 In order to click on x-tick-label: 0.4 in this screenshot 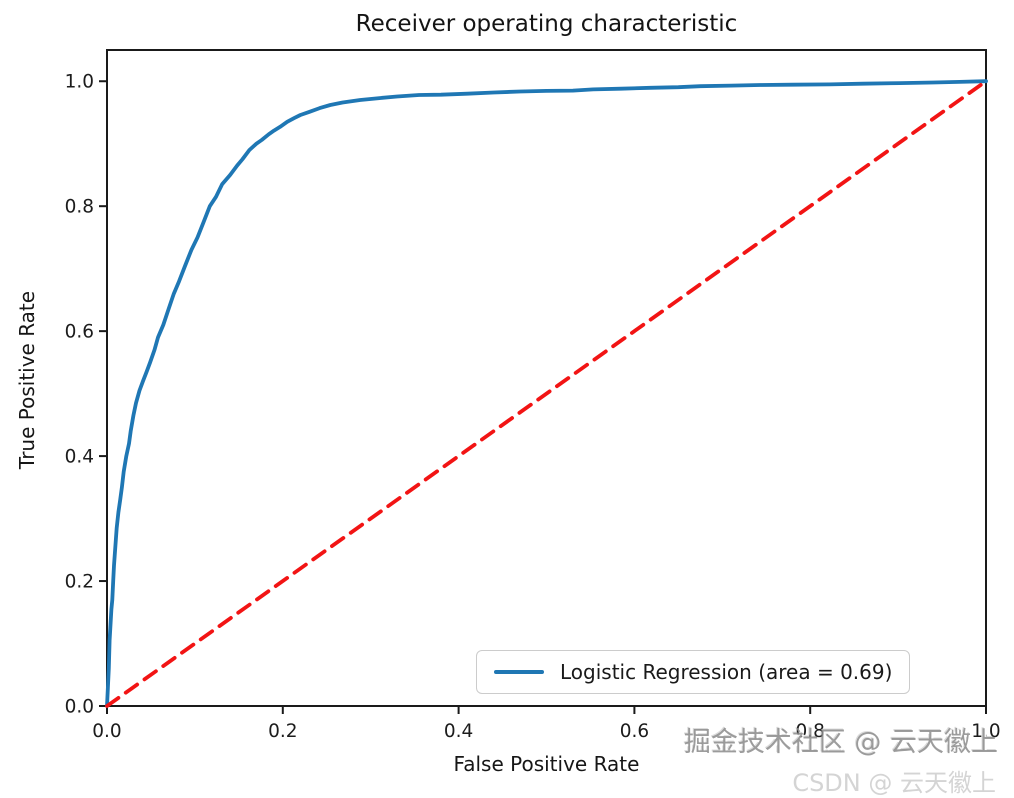, I will do `click(458, 731)`.